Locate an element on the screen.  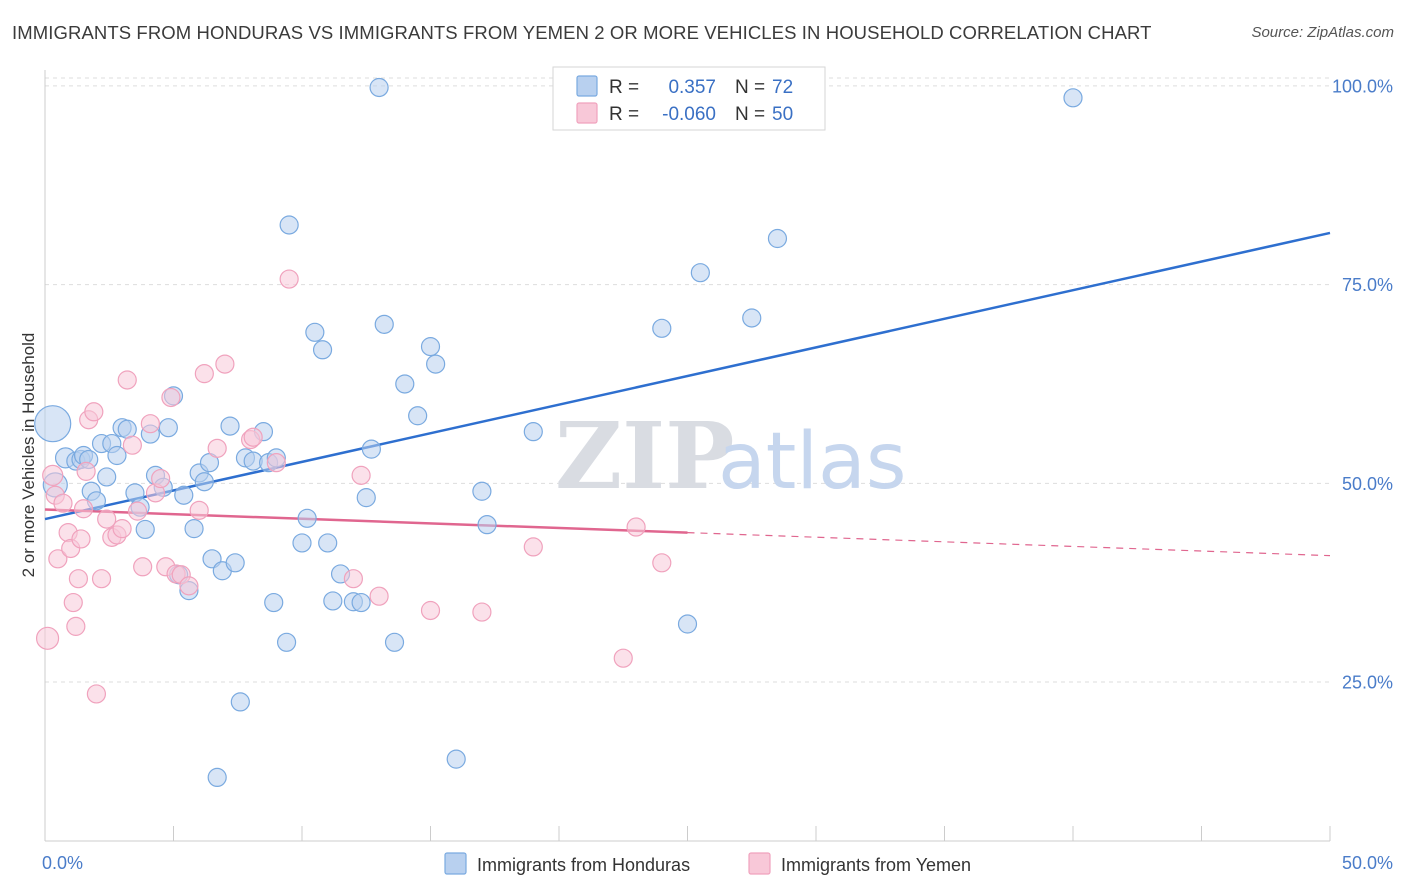
x-tick-label-min: 0.0% is located at coordinates (62, 863).